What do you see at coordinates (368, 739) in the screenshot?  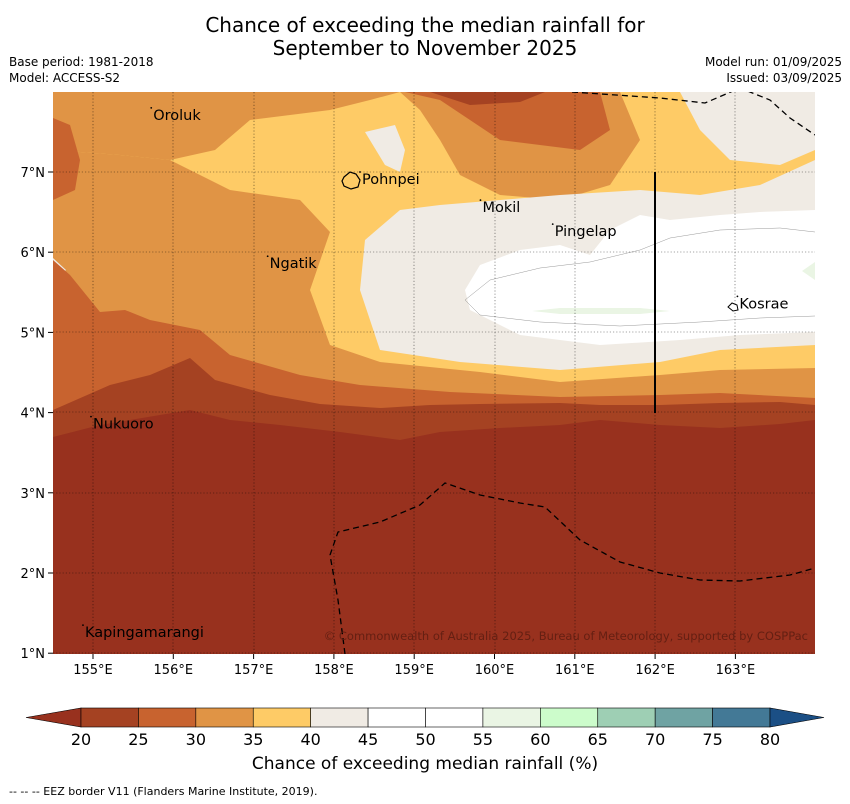 I see `colorbar-tick-label: 45` at bounding box center [368, 739].